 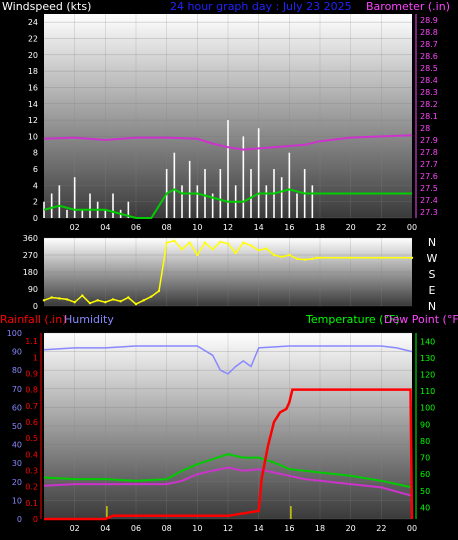 What do you see at coordinates (412, 528) in the screenshot?
I see `x-tick-label: 00` at bounding box center [412, 528].